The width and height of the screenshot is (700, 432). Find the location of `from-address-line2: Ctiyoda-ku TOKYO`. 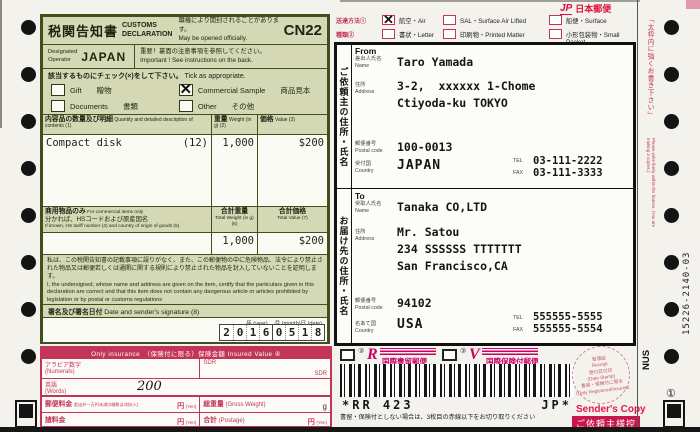

from-address-line2: Ctiyoda-ku TOKYO is located at coordinates (452, 103).